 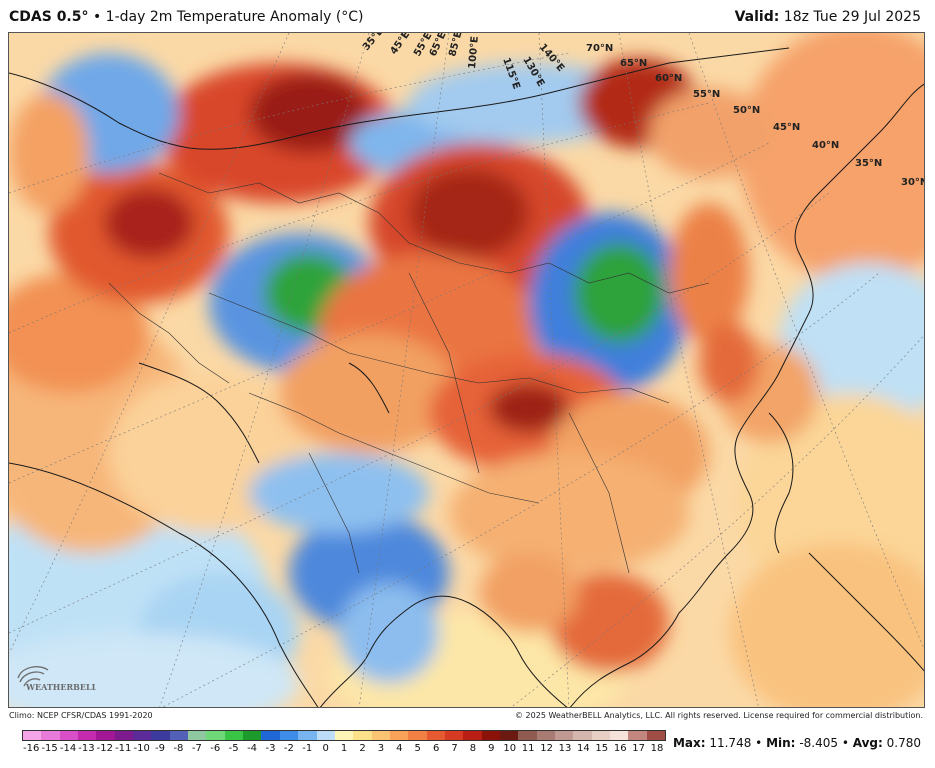 What do you see at coordinates (599, 48) in the screenshot?
I see `lat-label: 70°N` at bounding box center [599, 48].